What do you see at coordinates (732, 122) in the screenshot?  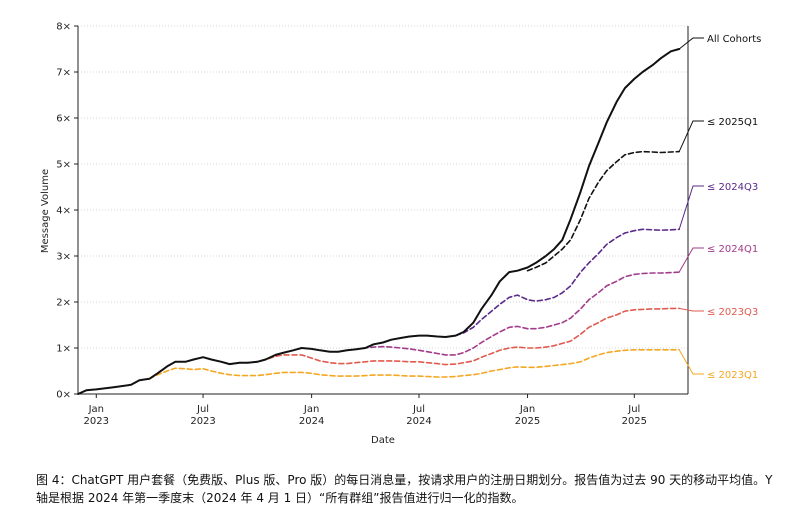 I see `series-label: ≤ 2025Q1` at bounding box center [732, 122].